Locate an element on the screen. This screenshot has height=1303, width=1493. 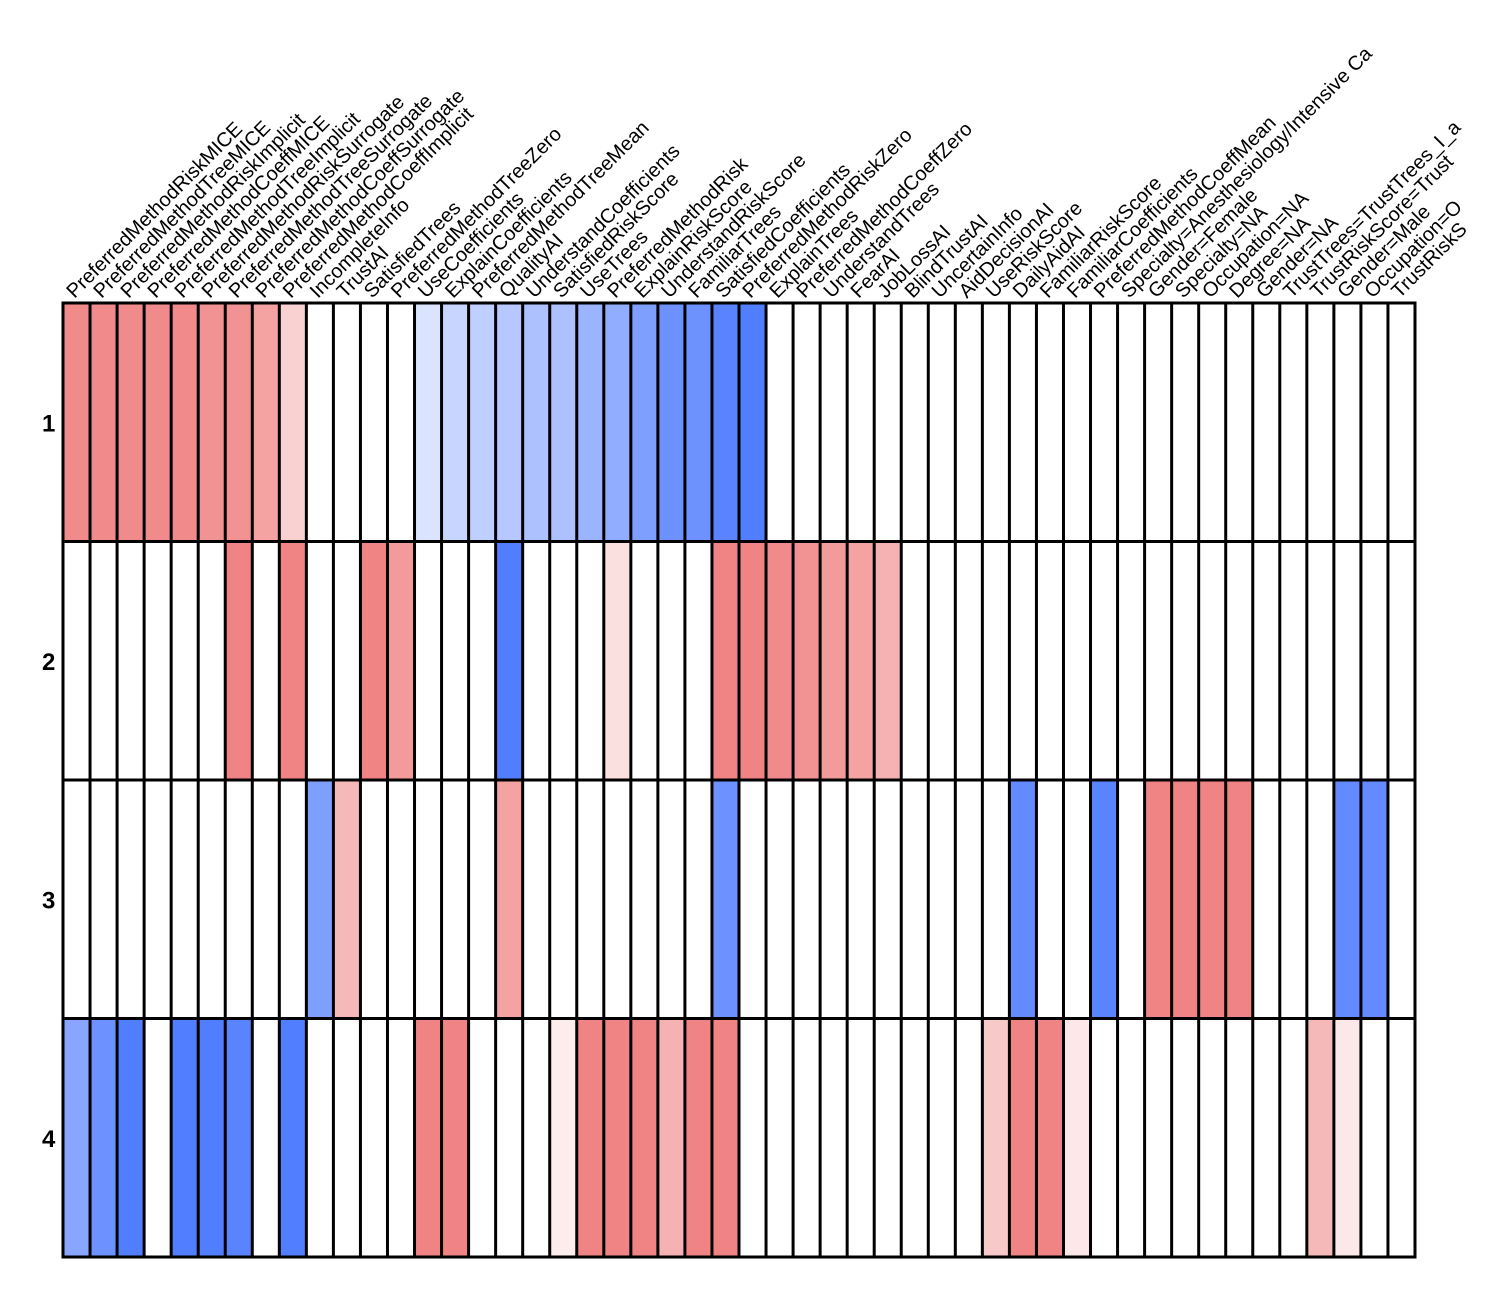
heatmap-cell-r4-c9 is located at coordinates (293, 1137).